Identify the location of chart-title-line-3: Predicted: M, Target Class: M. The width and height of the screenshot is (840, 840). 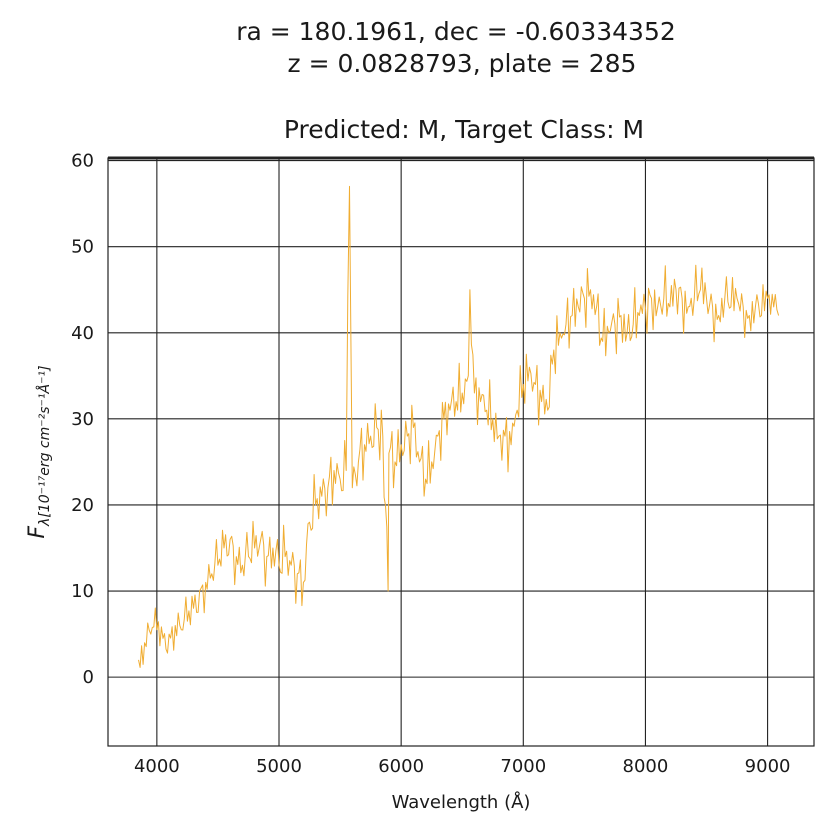
(464, 129).